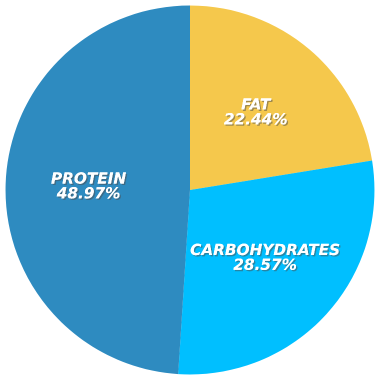 Image resolution: width=380 pixels, height=380 pixels. I want to click on data-label: 48.97%, so click(88, 193).